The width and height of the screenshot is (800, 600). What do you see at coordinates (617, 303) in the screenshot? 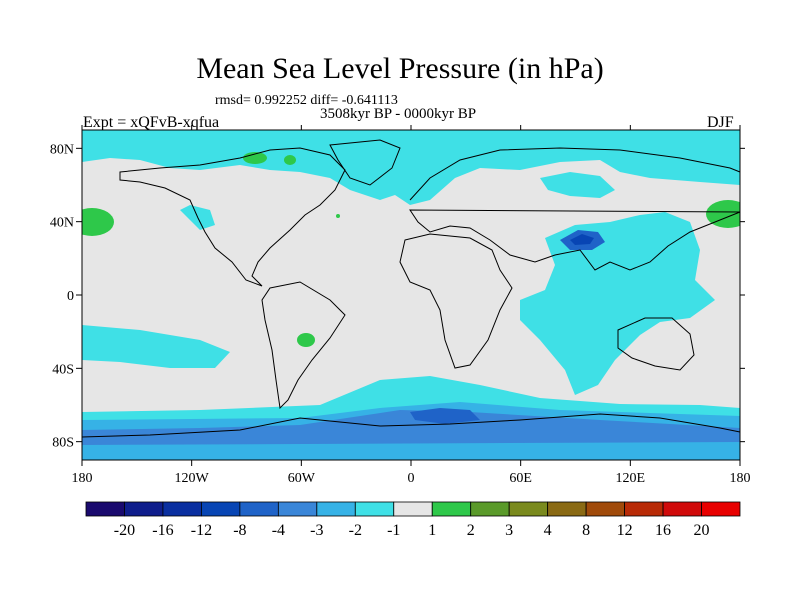
I see `field-indian-cyan` at bounding box center [617, 303].